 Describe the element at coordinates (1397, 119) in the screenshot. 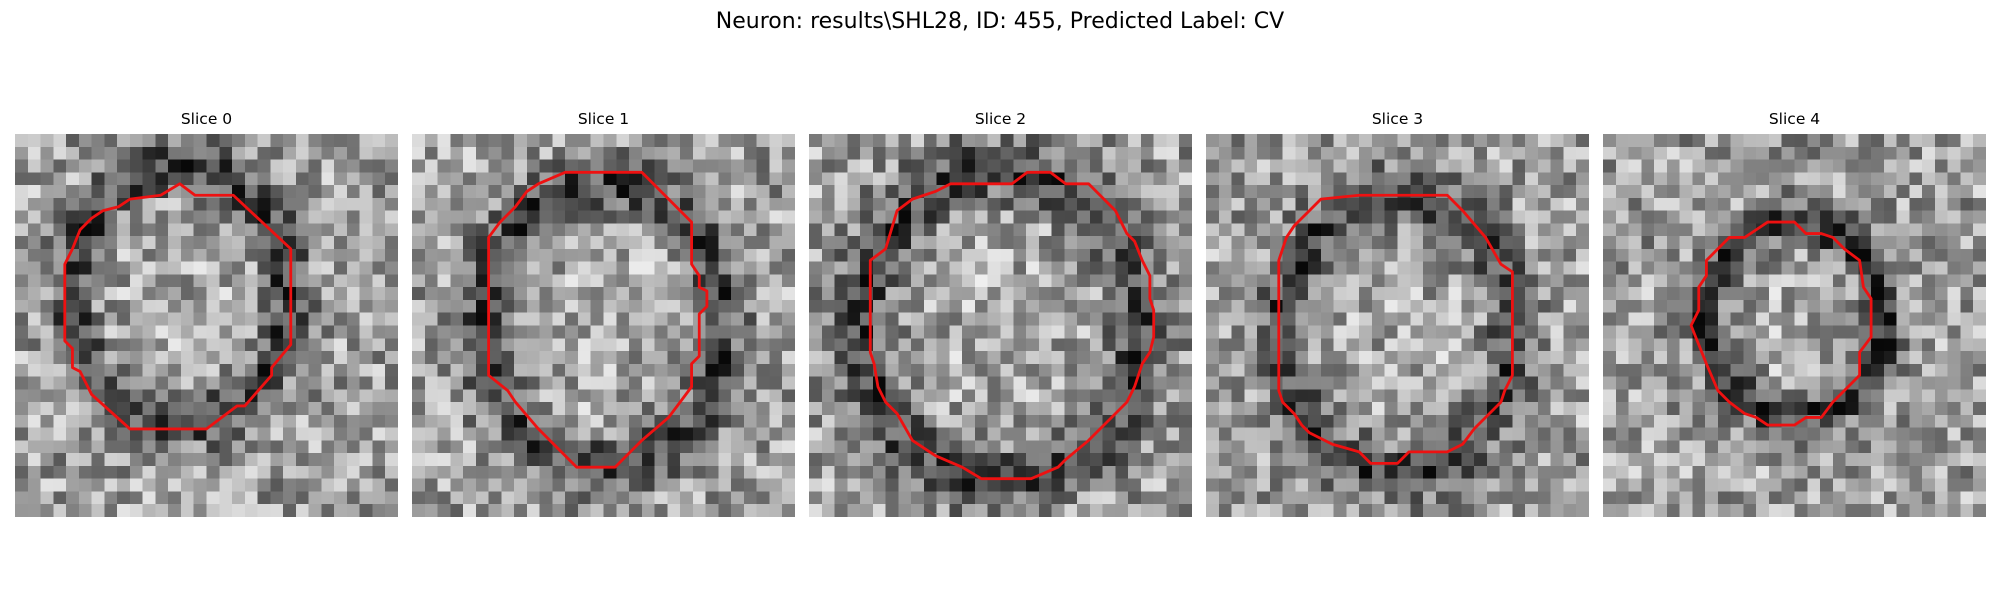

I see `slice-title: Slice 3` at that location.